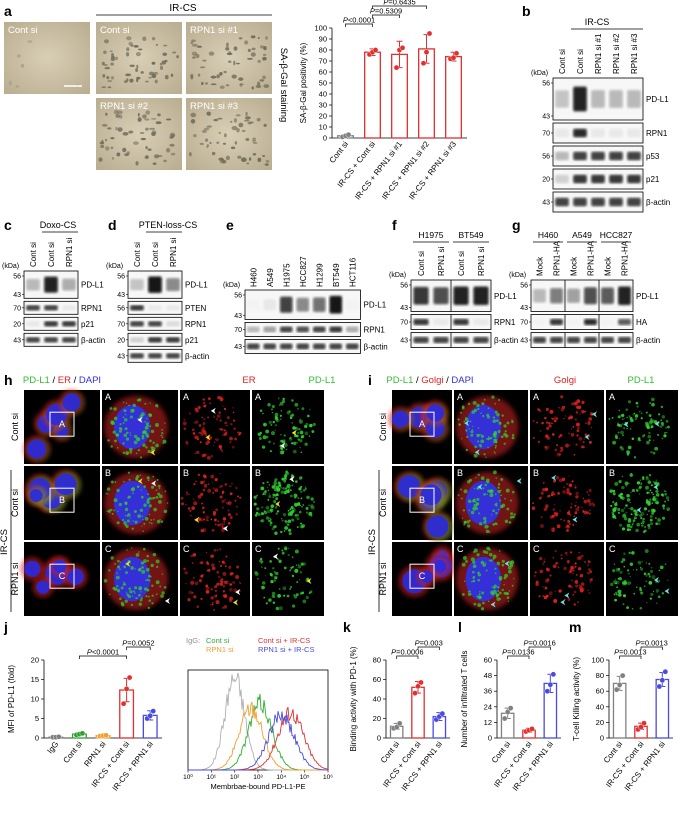 This screenshot has height=826, width=685. Describe the element at coordinates (235, 777) in the screenshot. I see `x-tick-label: 10²` at that location.